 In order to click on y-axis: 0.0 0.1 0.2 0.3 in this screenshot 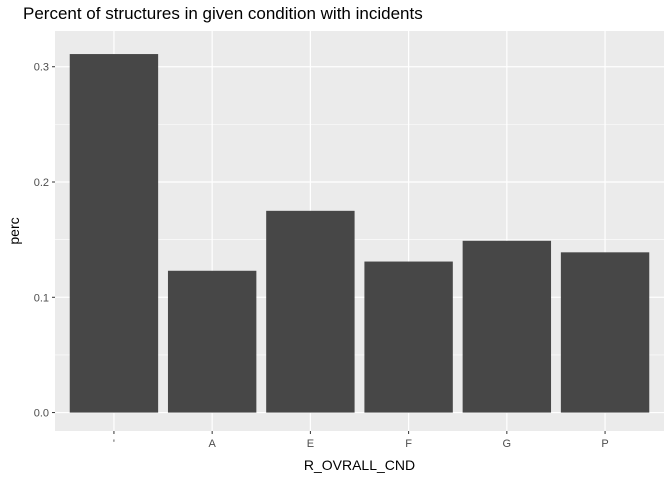, I will do `click(44, 241)`.